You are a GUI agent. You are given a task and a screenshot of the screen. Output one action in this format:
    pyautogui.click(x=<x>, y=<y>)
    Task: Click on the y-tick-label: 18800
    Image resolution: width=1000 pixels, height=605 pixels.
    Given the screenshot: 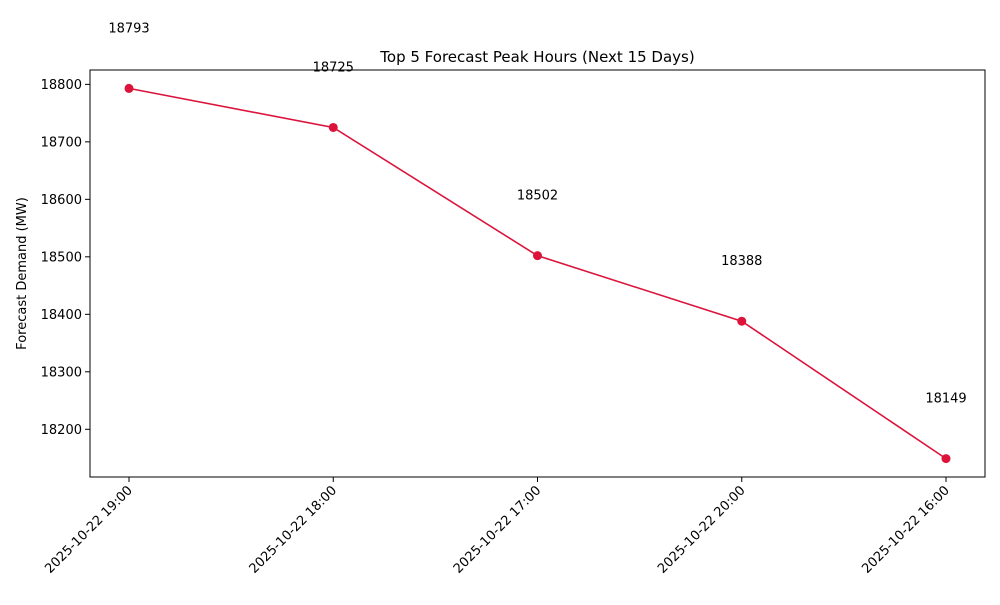 What is the action you would take?
    pyautogui.click(x=61, y=85)
    